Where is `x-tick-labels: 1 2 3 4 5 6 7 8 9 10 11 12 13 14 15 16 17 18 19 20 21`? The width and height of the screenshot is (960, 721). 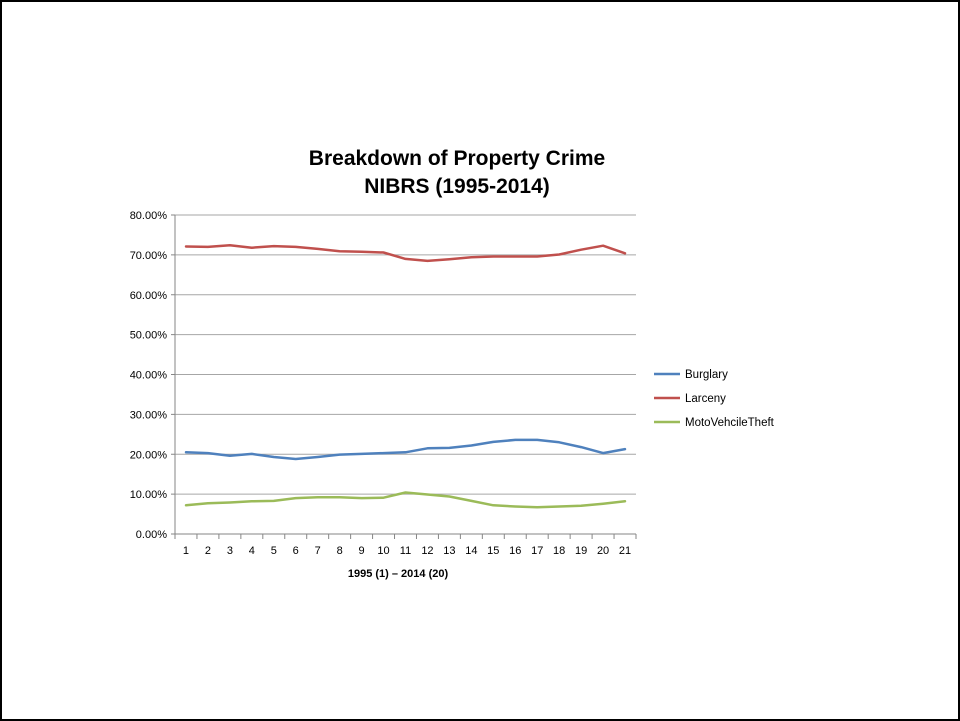
x-tick-labels: 1 2 3 4 5 6 7 8 9 10 11 12 13 14 15 16 17 18 19 20 21 is located at coordinates (407, 551).